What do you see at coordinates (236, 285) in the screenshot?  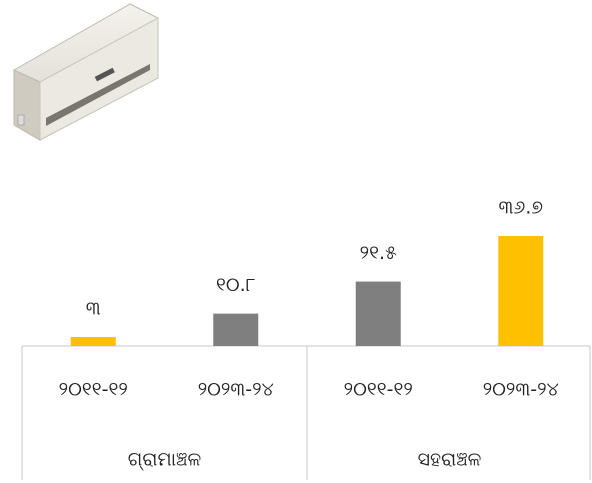 I see `data-label: ୧୦.୮` at bounding box center [236, 285].